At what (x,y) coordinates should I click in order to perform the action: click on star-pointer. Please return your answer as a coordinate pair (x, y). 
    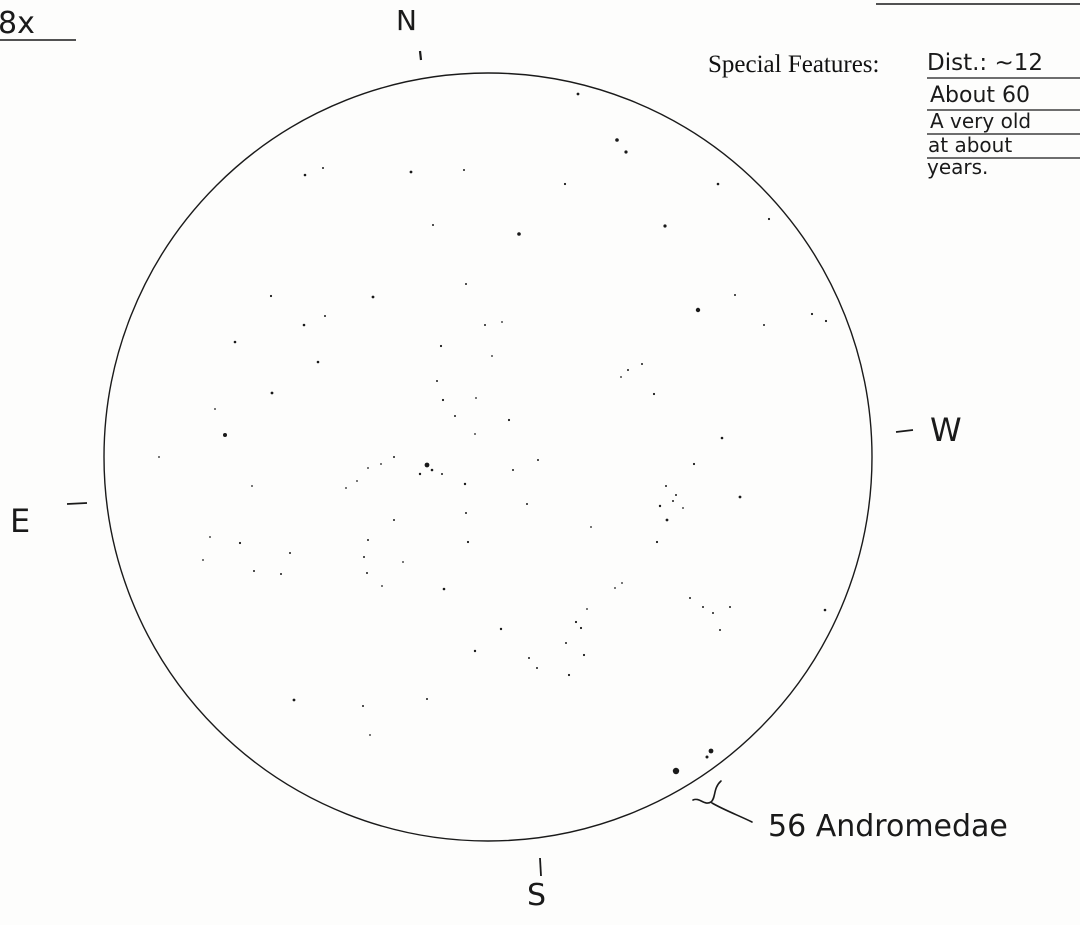
    Looking at the image, I should click on (722, 801).